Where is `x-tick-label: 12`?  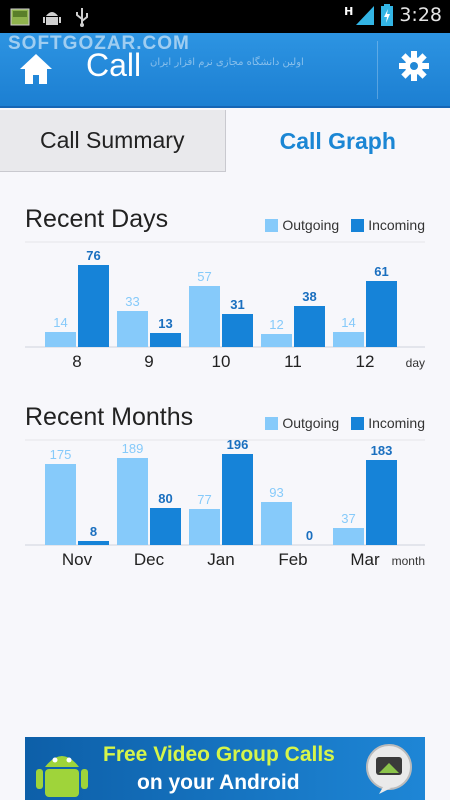 x-tick-label: 12 is located at coordinates (365, 361).